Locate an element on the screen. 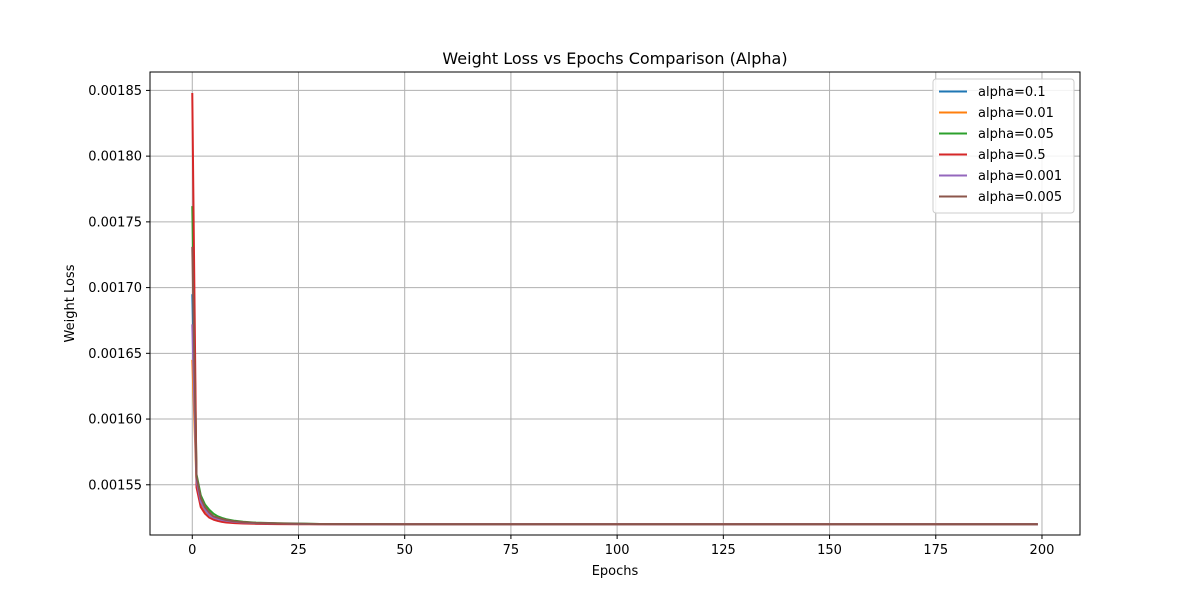 The image size is (1200, 604). legend-box is located at coordinates (1003, 146).